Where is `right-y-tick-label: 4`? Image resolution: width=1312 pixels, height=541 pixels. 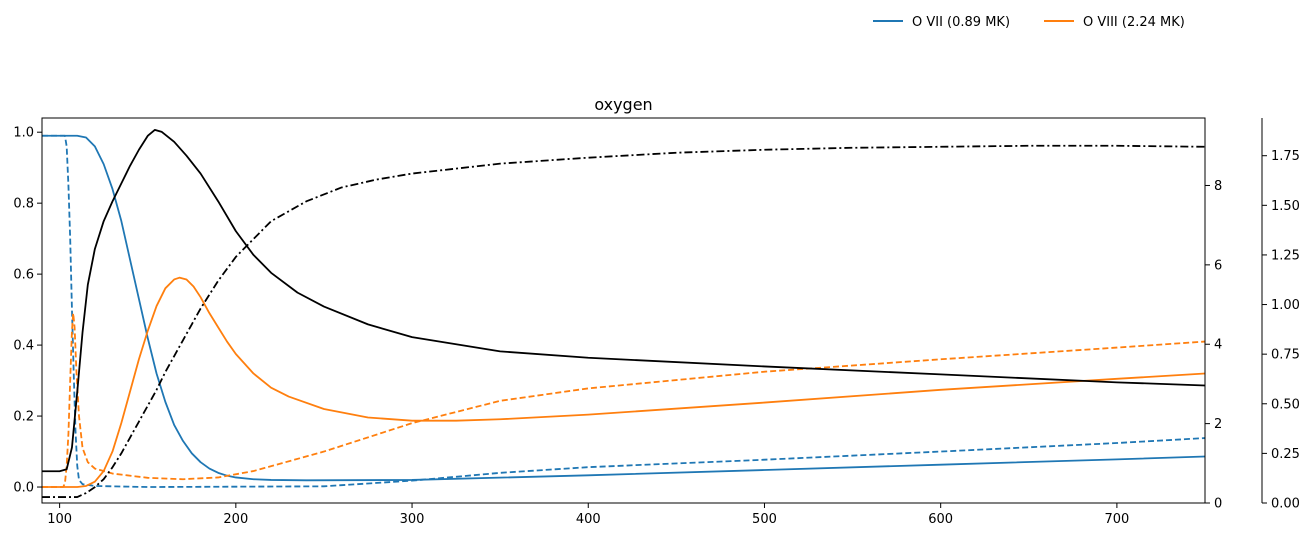 right-y-tick-label: 4 is located at coordinates (1218, 345).